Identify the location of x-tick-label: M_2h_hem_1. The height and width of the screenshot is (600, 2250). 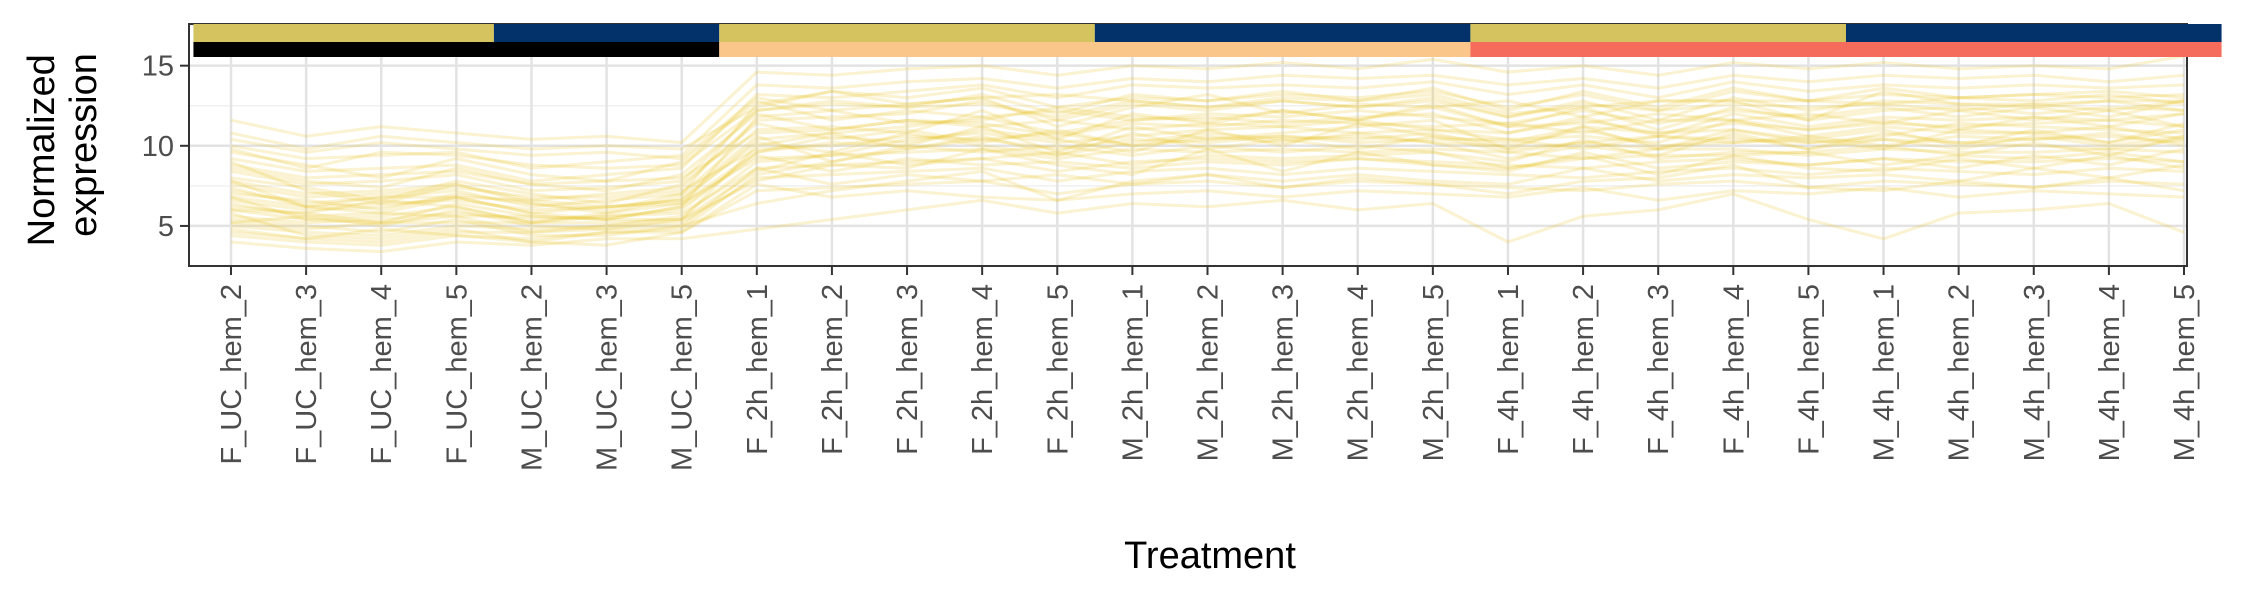
(1133, 372).